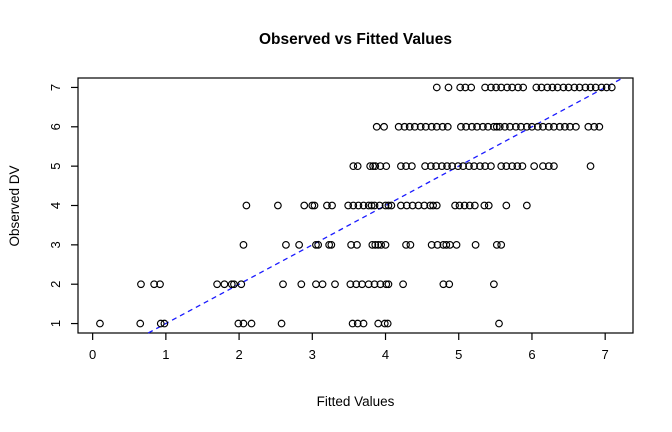 The image size is (672, 432). Describe the element at coordinates (55, 166) in the screenshot. I see `y-tick-label: 5` at that location.